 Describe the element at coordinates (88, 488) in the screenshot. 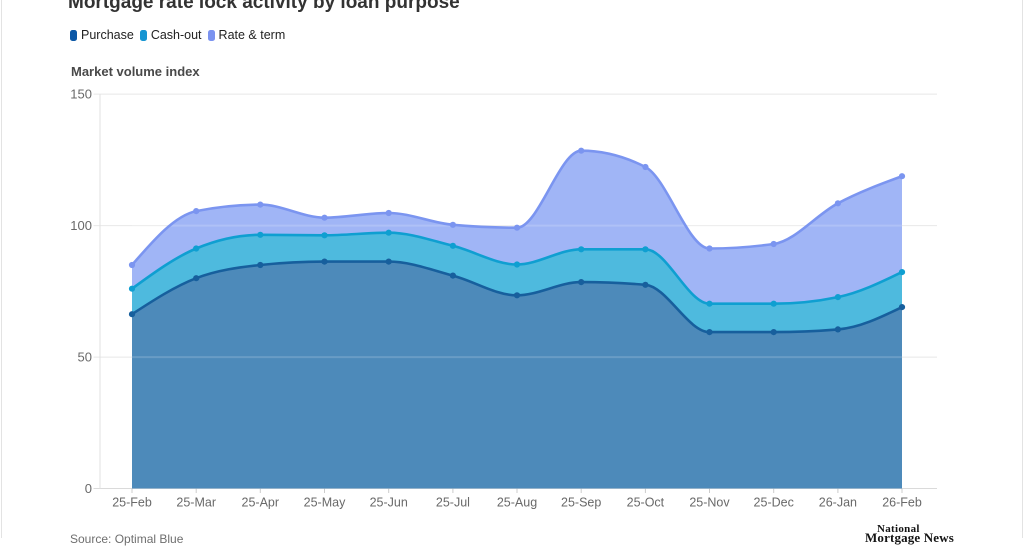

I see `svg-text: 0` at that location.